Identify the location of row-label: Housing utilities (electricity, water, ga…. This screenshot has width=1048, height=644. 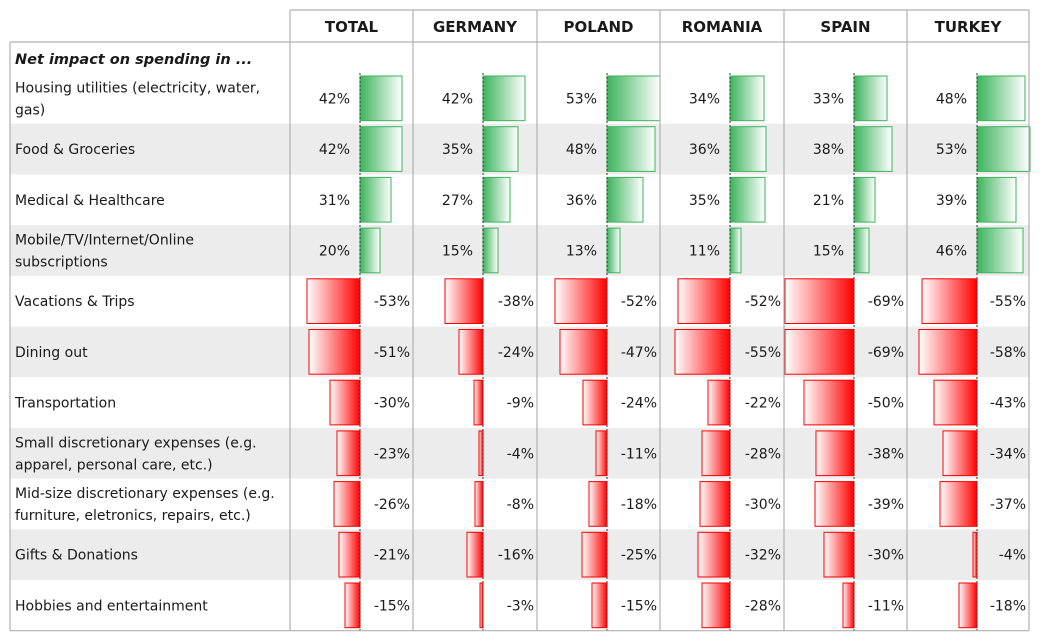
(137, 99).